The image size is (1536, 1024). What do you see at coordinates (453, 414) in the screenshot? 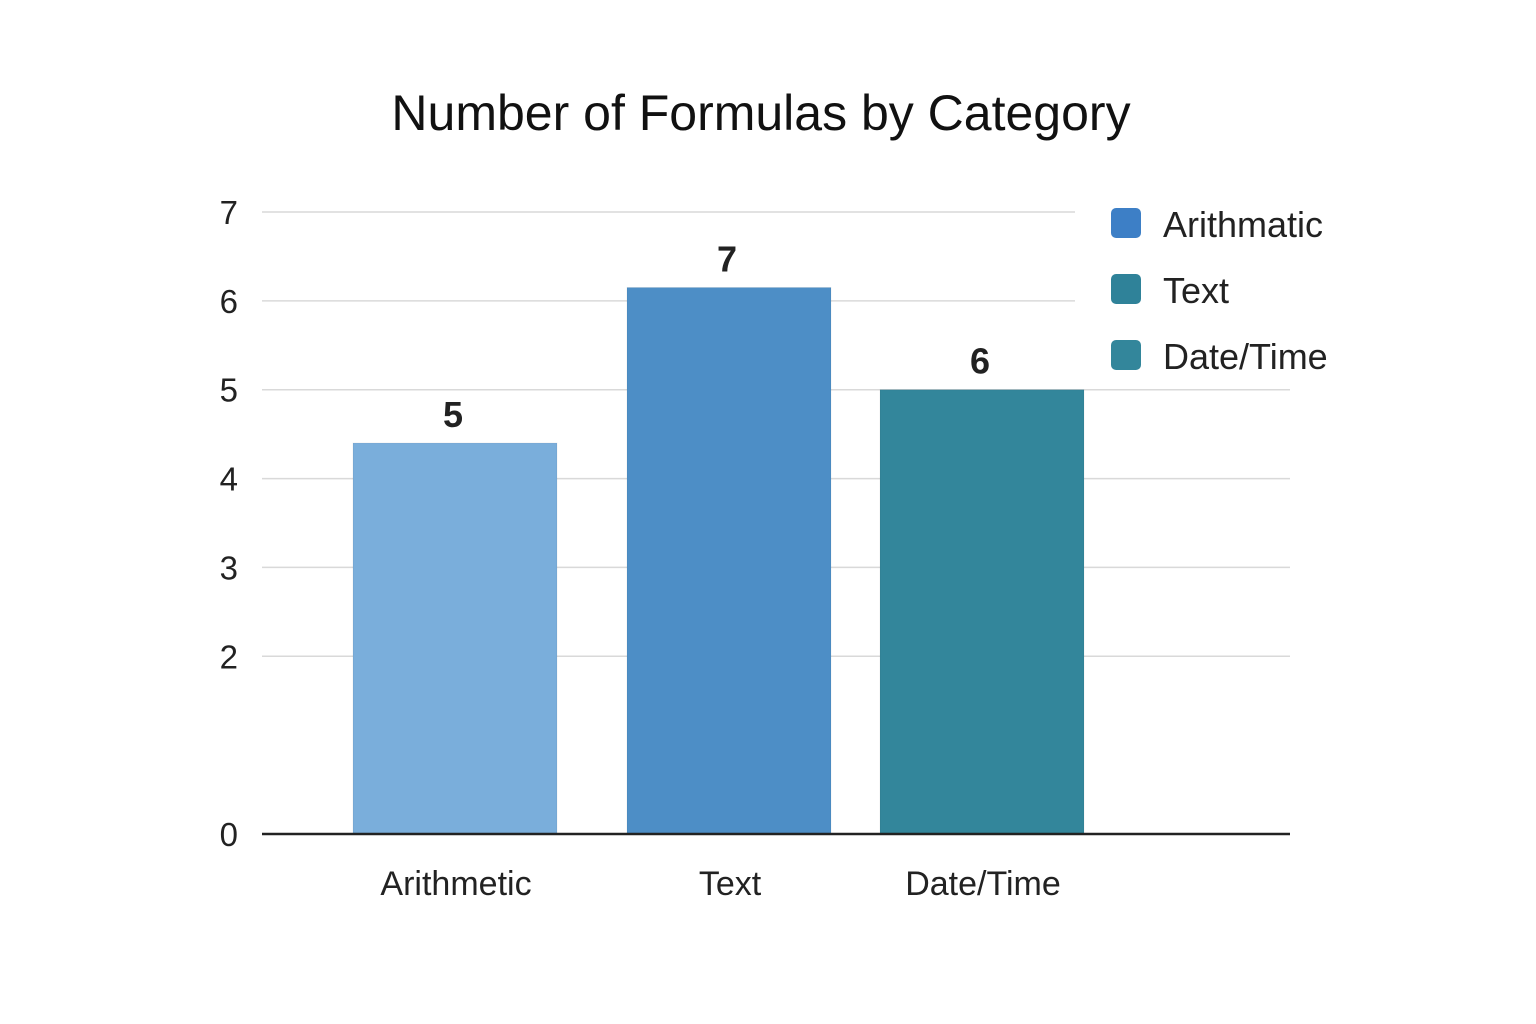
I see `data-label: 5` at bounding box center [453, 414].